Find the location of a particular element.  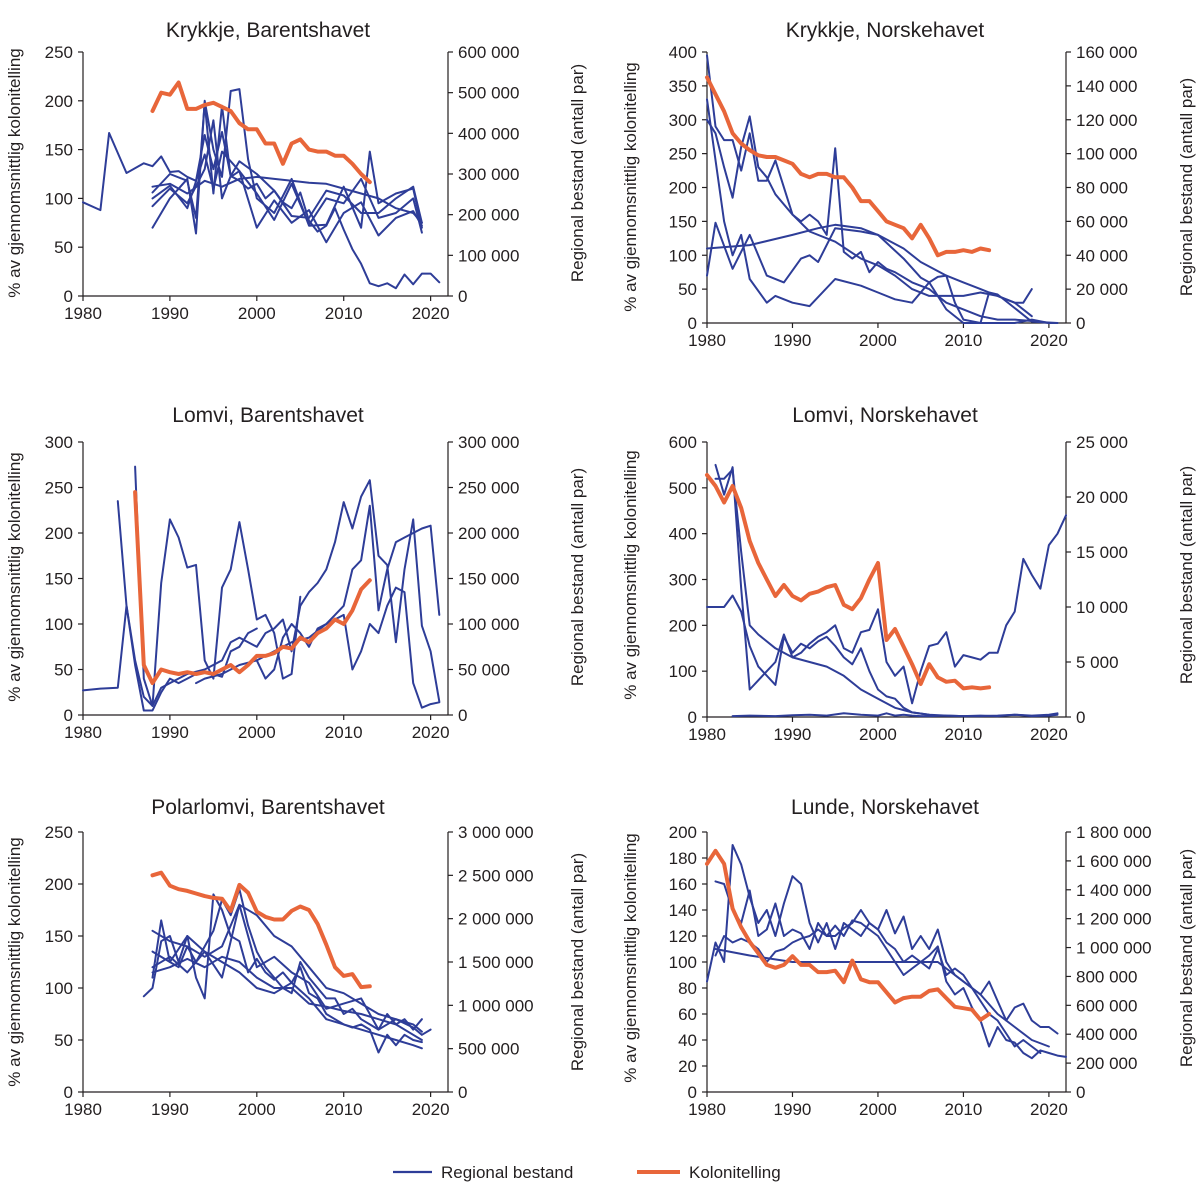

y2-tick-label: 250 000 is located at coordinates (488, 488).